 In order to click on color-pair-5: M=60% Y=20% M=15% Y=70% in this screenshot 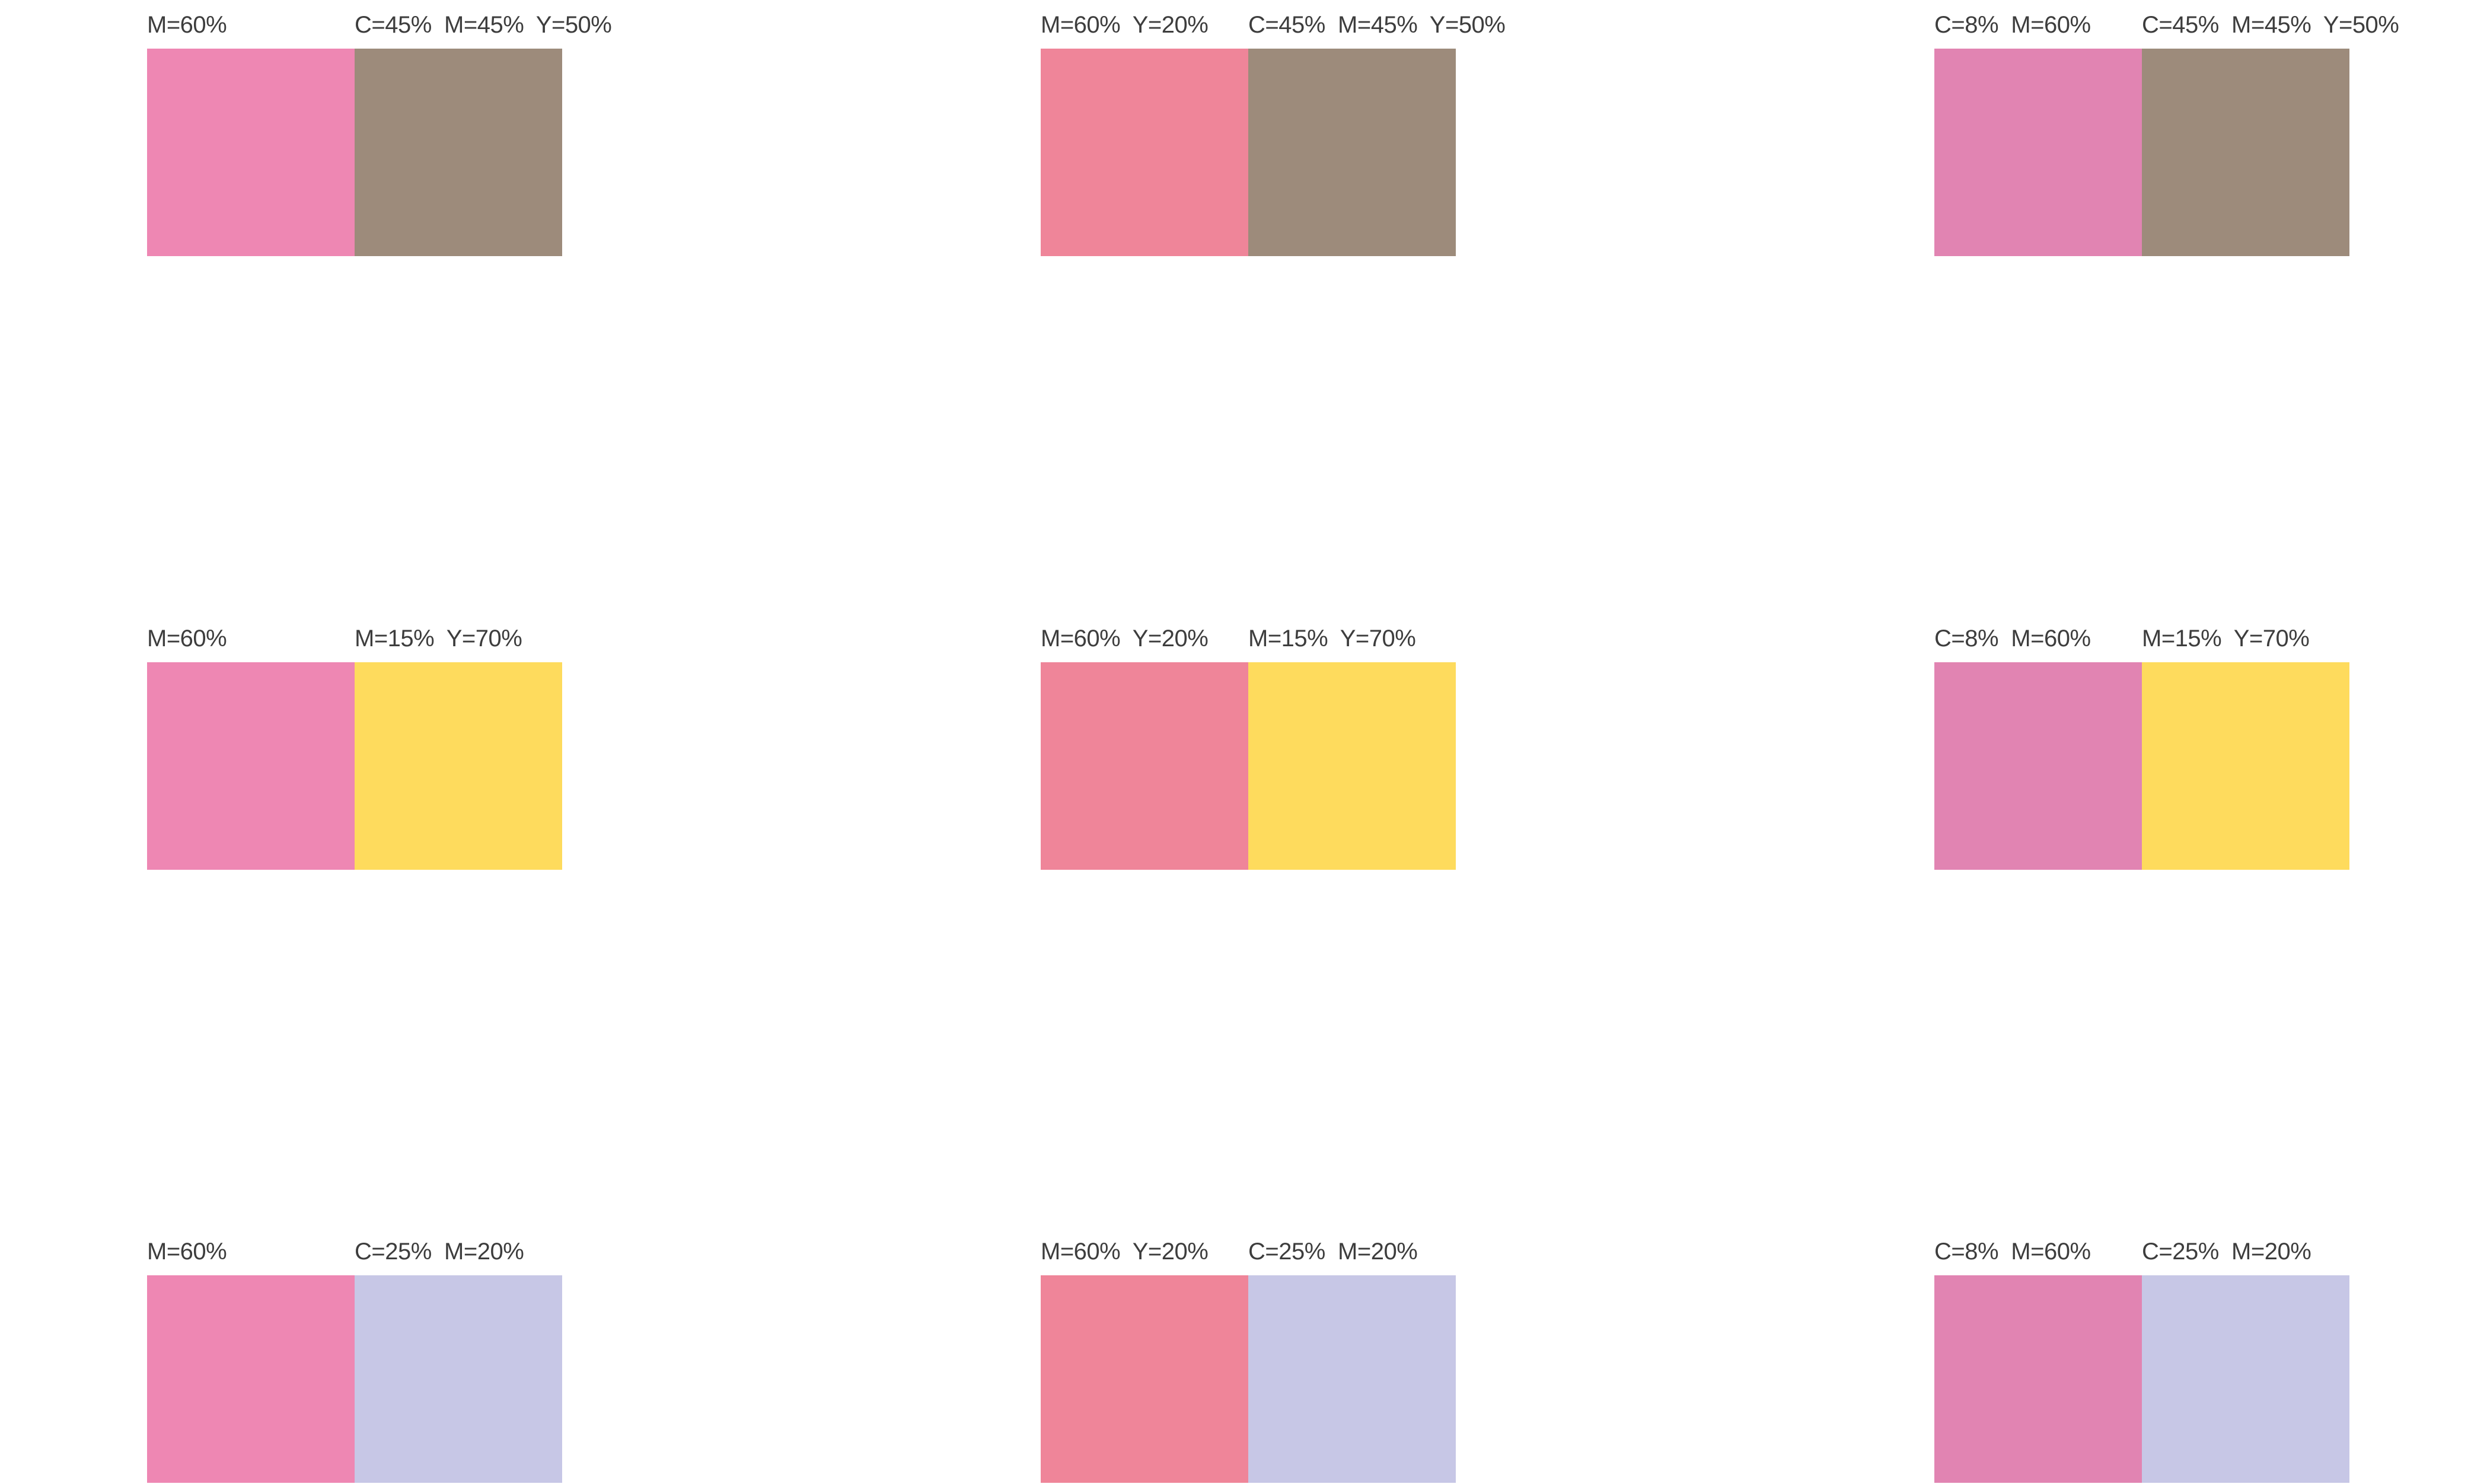, I will do `click(1248, 742)`.